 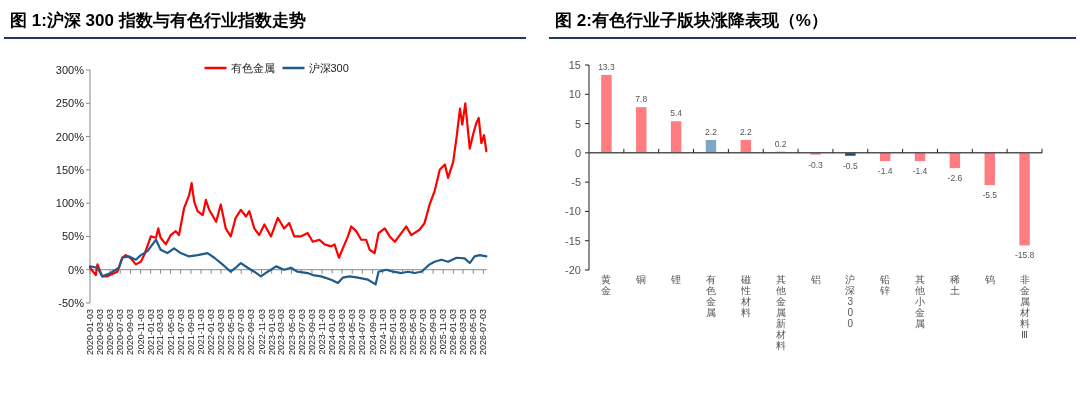 I want to click on y-tick-label: 0, so click(x=577, y=152).